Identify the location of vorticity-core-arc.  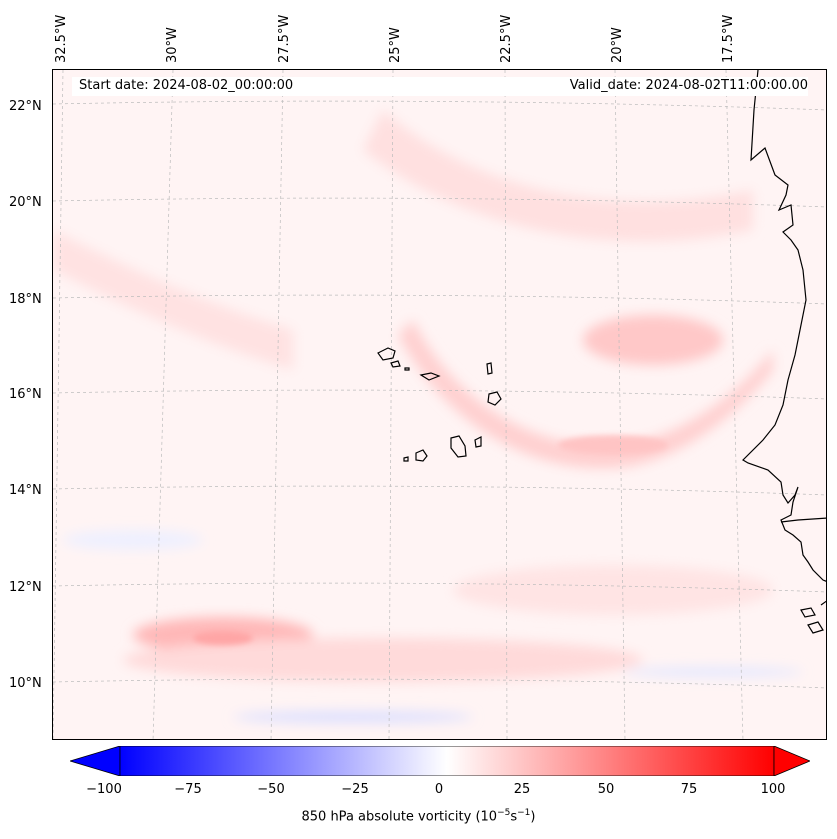
(613, 445).